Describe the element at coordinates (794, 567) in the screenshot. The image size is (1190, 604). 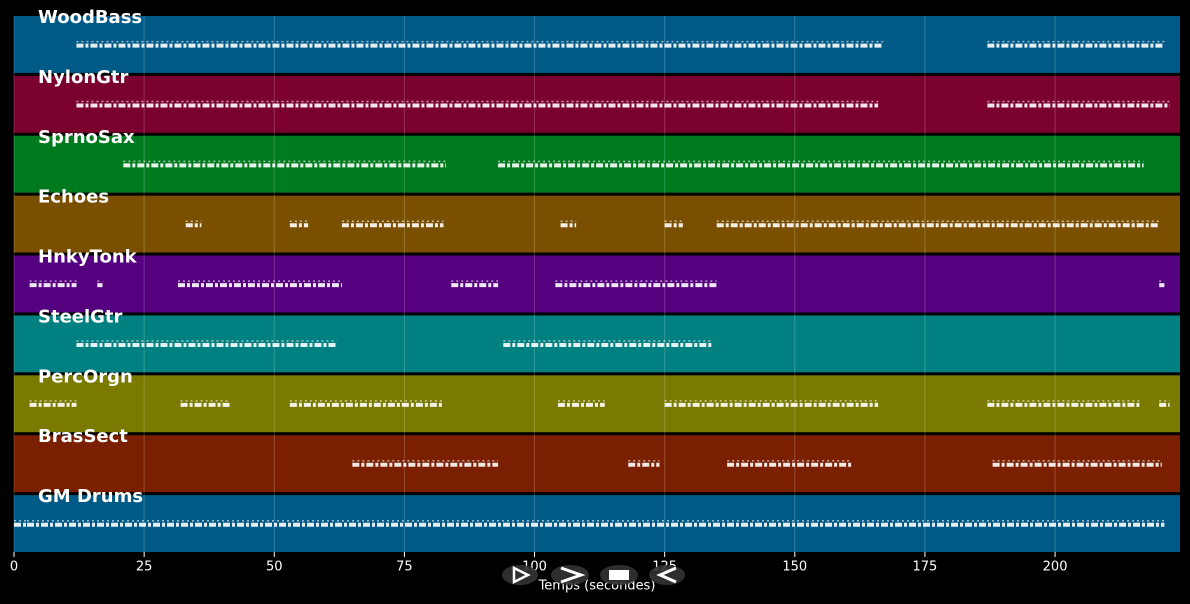
I see `x-tick-label: 150` at that location.